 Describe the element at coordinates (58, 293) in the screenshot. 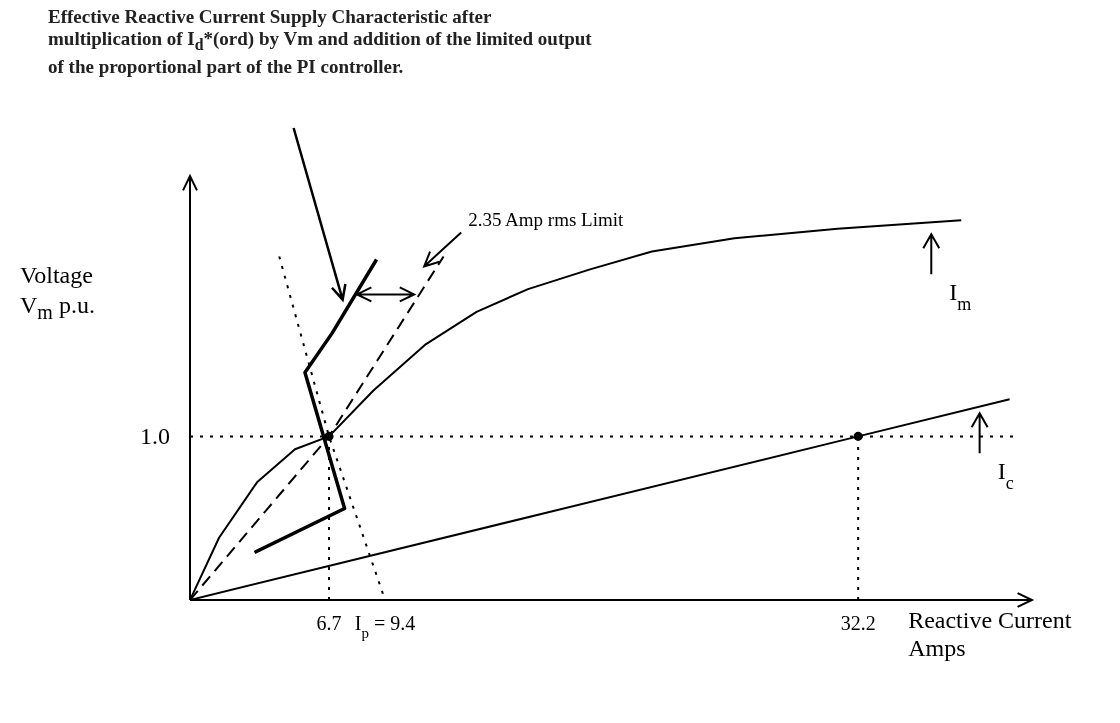

I see `y-axis-title: Voltage V$_{m}$ p.u.` at that location.